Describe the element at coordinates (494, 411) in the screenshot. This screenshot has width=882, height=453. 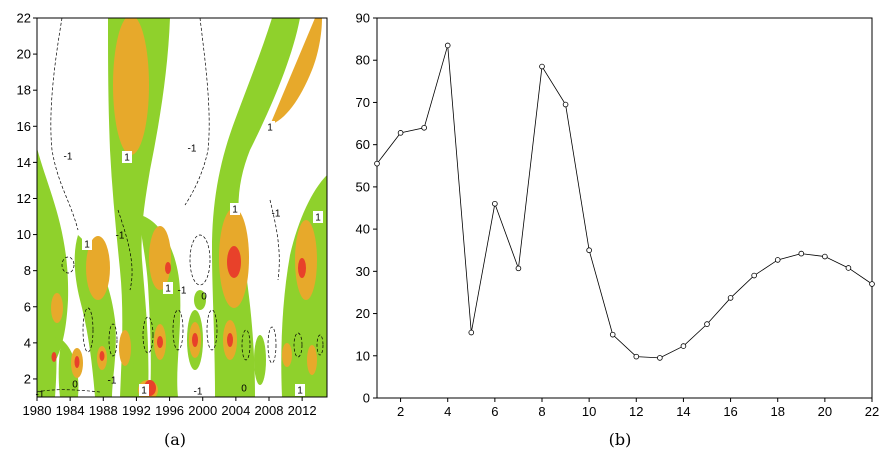
I see `x-tick-label: 6` at that location.